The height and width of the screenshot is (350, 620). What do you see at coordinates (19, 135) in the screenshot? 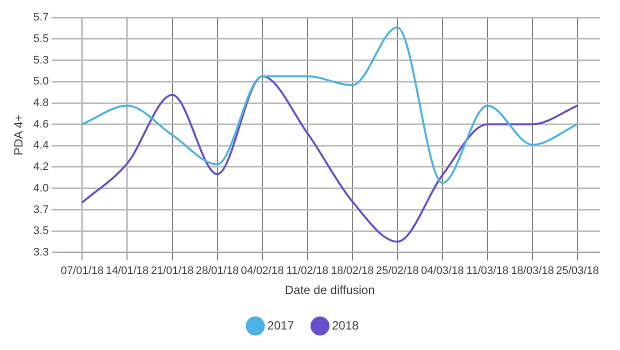
I see `y-axis-title: PDA 4+` at bounding box center [19, 135].